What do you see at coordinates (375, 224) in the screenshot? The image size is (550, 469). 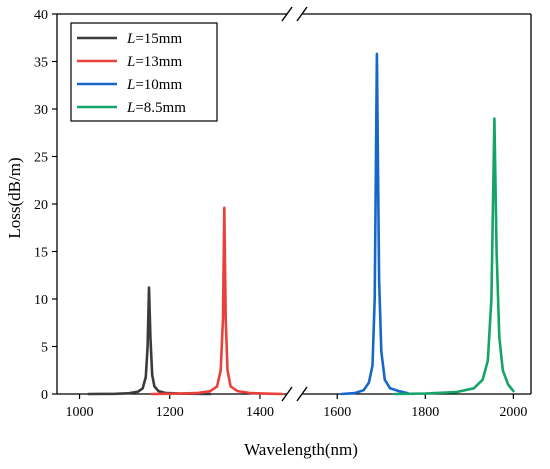 I see `series-line-10mm` at bounding box center [375, 224].